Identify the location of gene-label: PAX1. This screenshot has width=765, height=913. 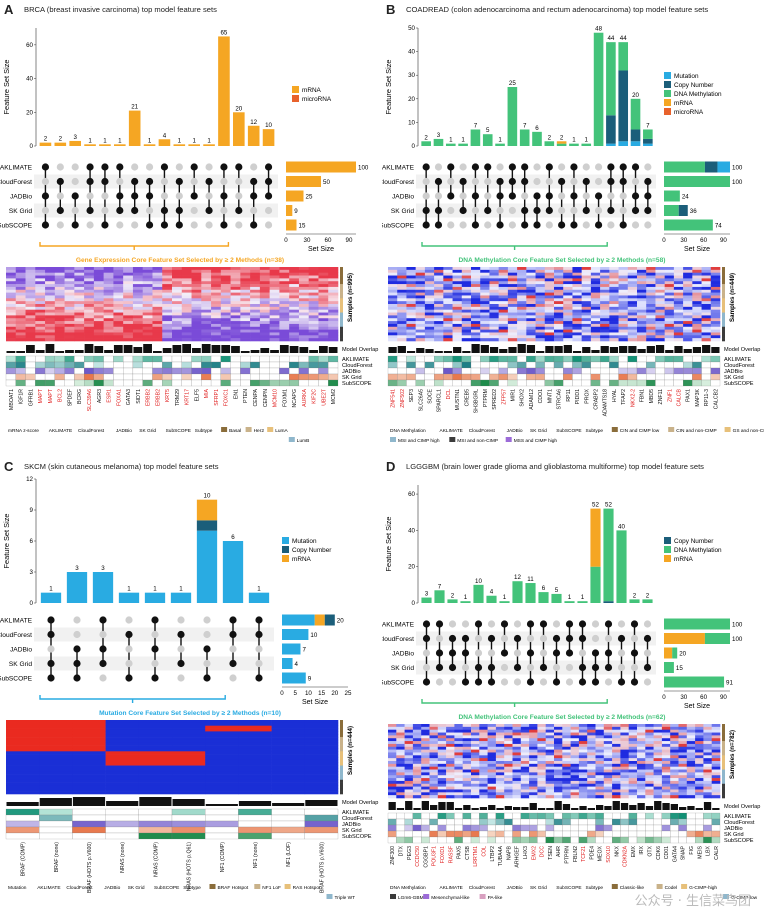
(689, 395).